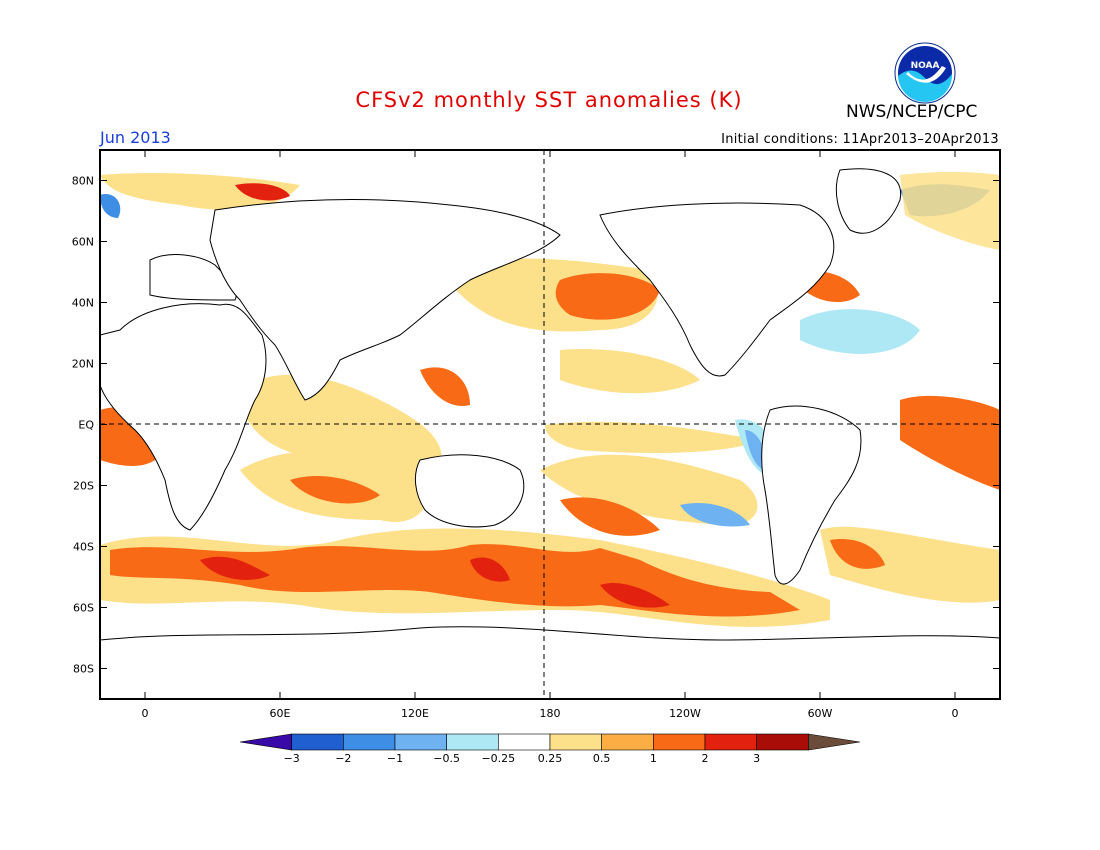 The height and width of the screenshot is (850, 1100). I want to click on longitude-tick-label: 60E, so click(280, 713).